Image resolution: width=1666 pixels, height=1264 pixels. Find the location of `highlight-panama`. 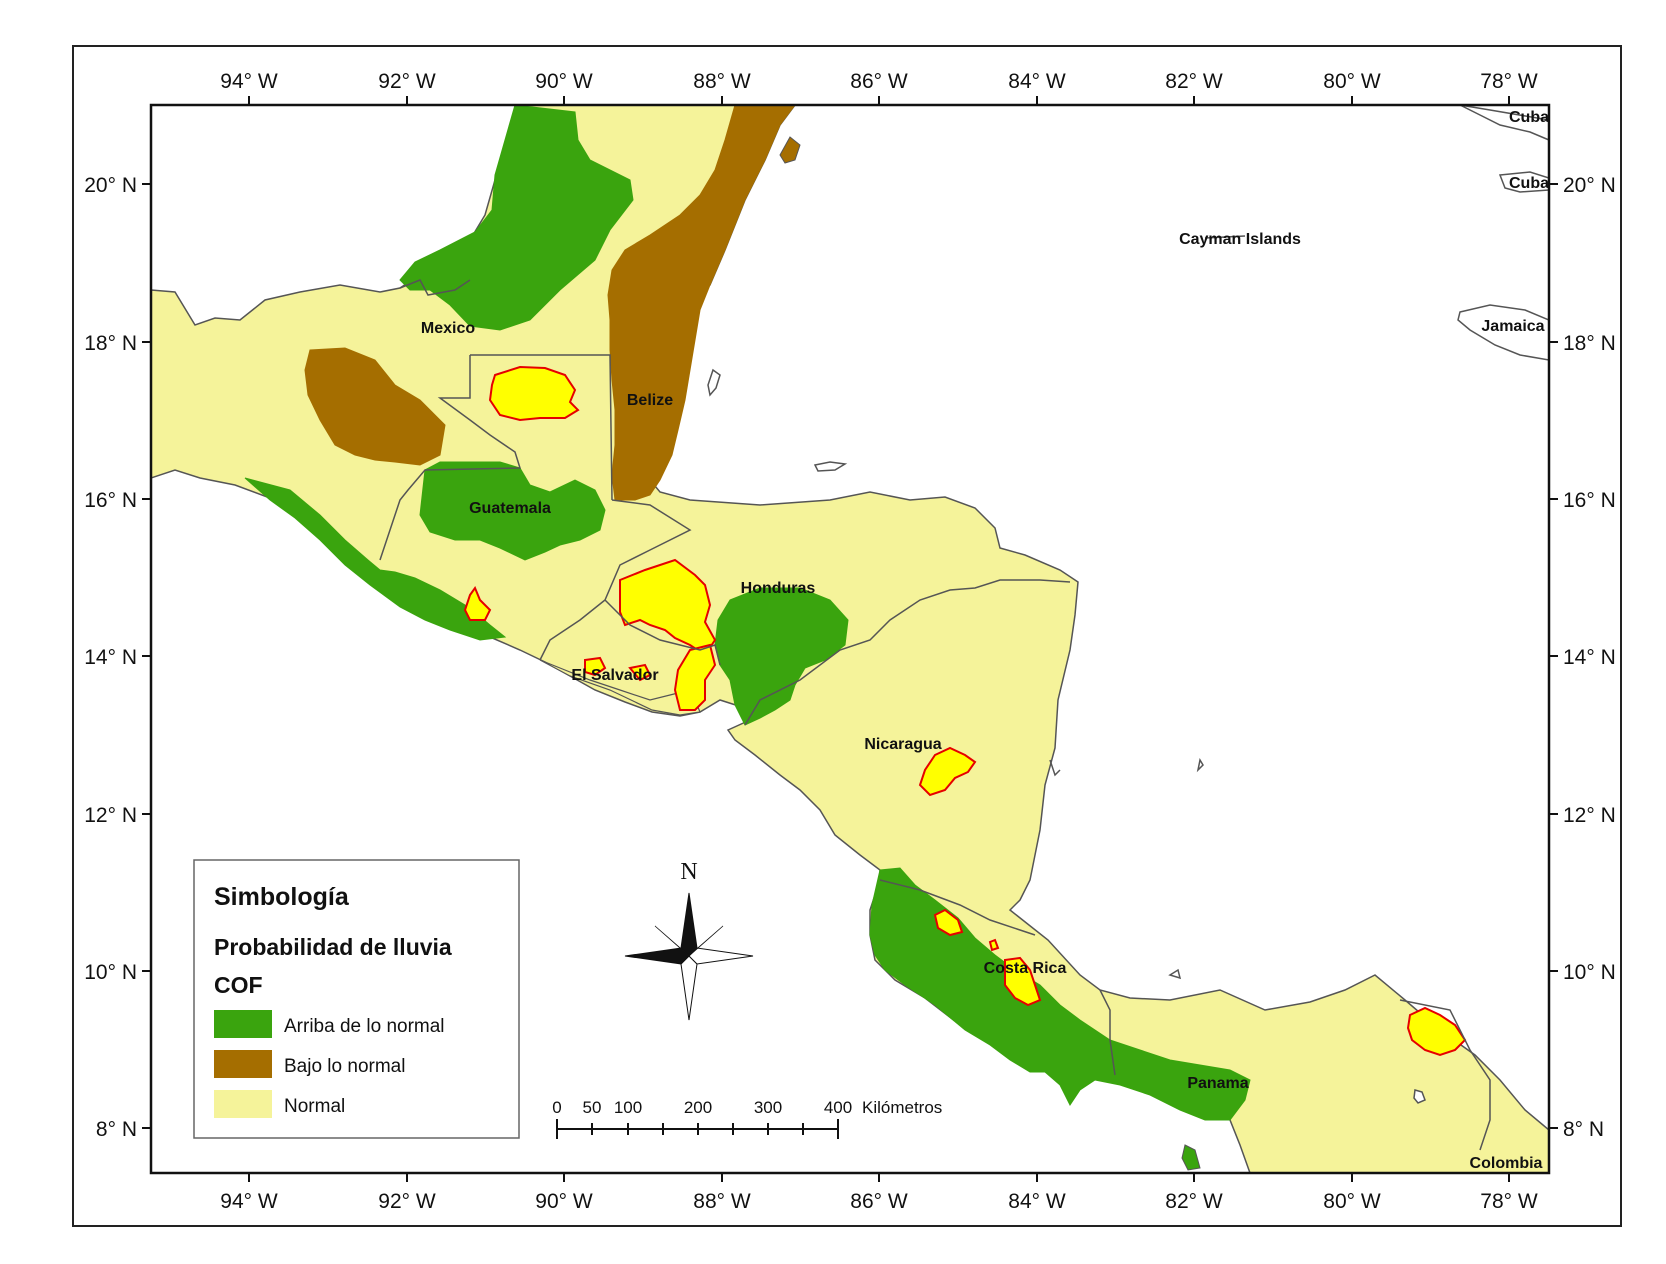

highlight-panama is located at coordinates (1436, 1031).